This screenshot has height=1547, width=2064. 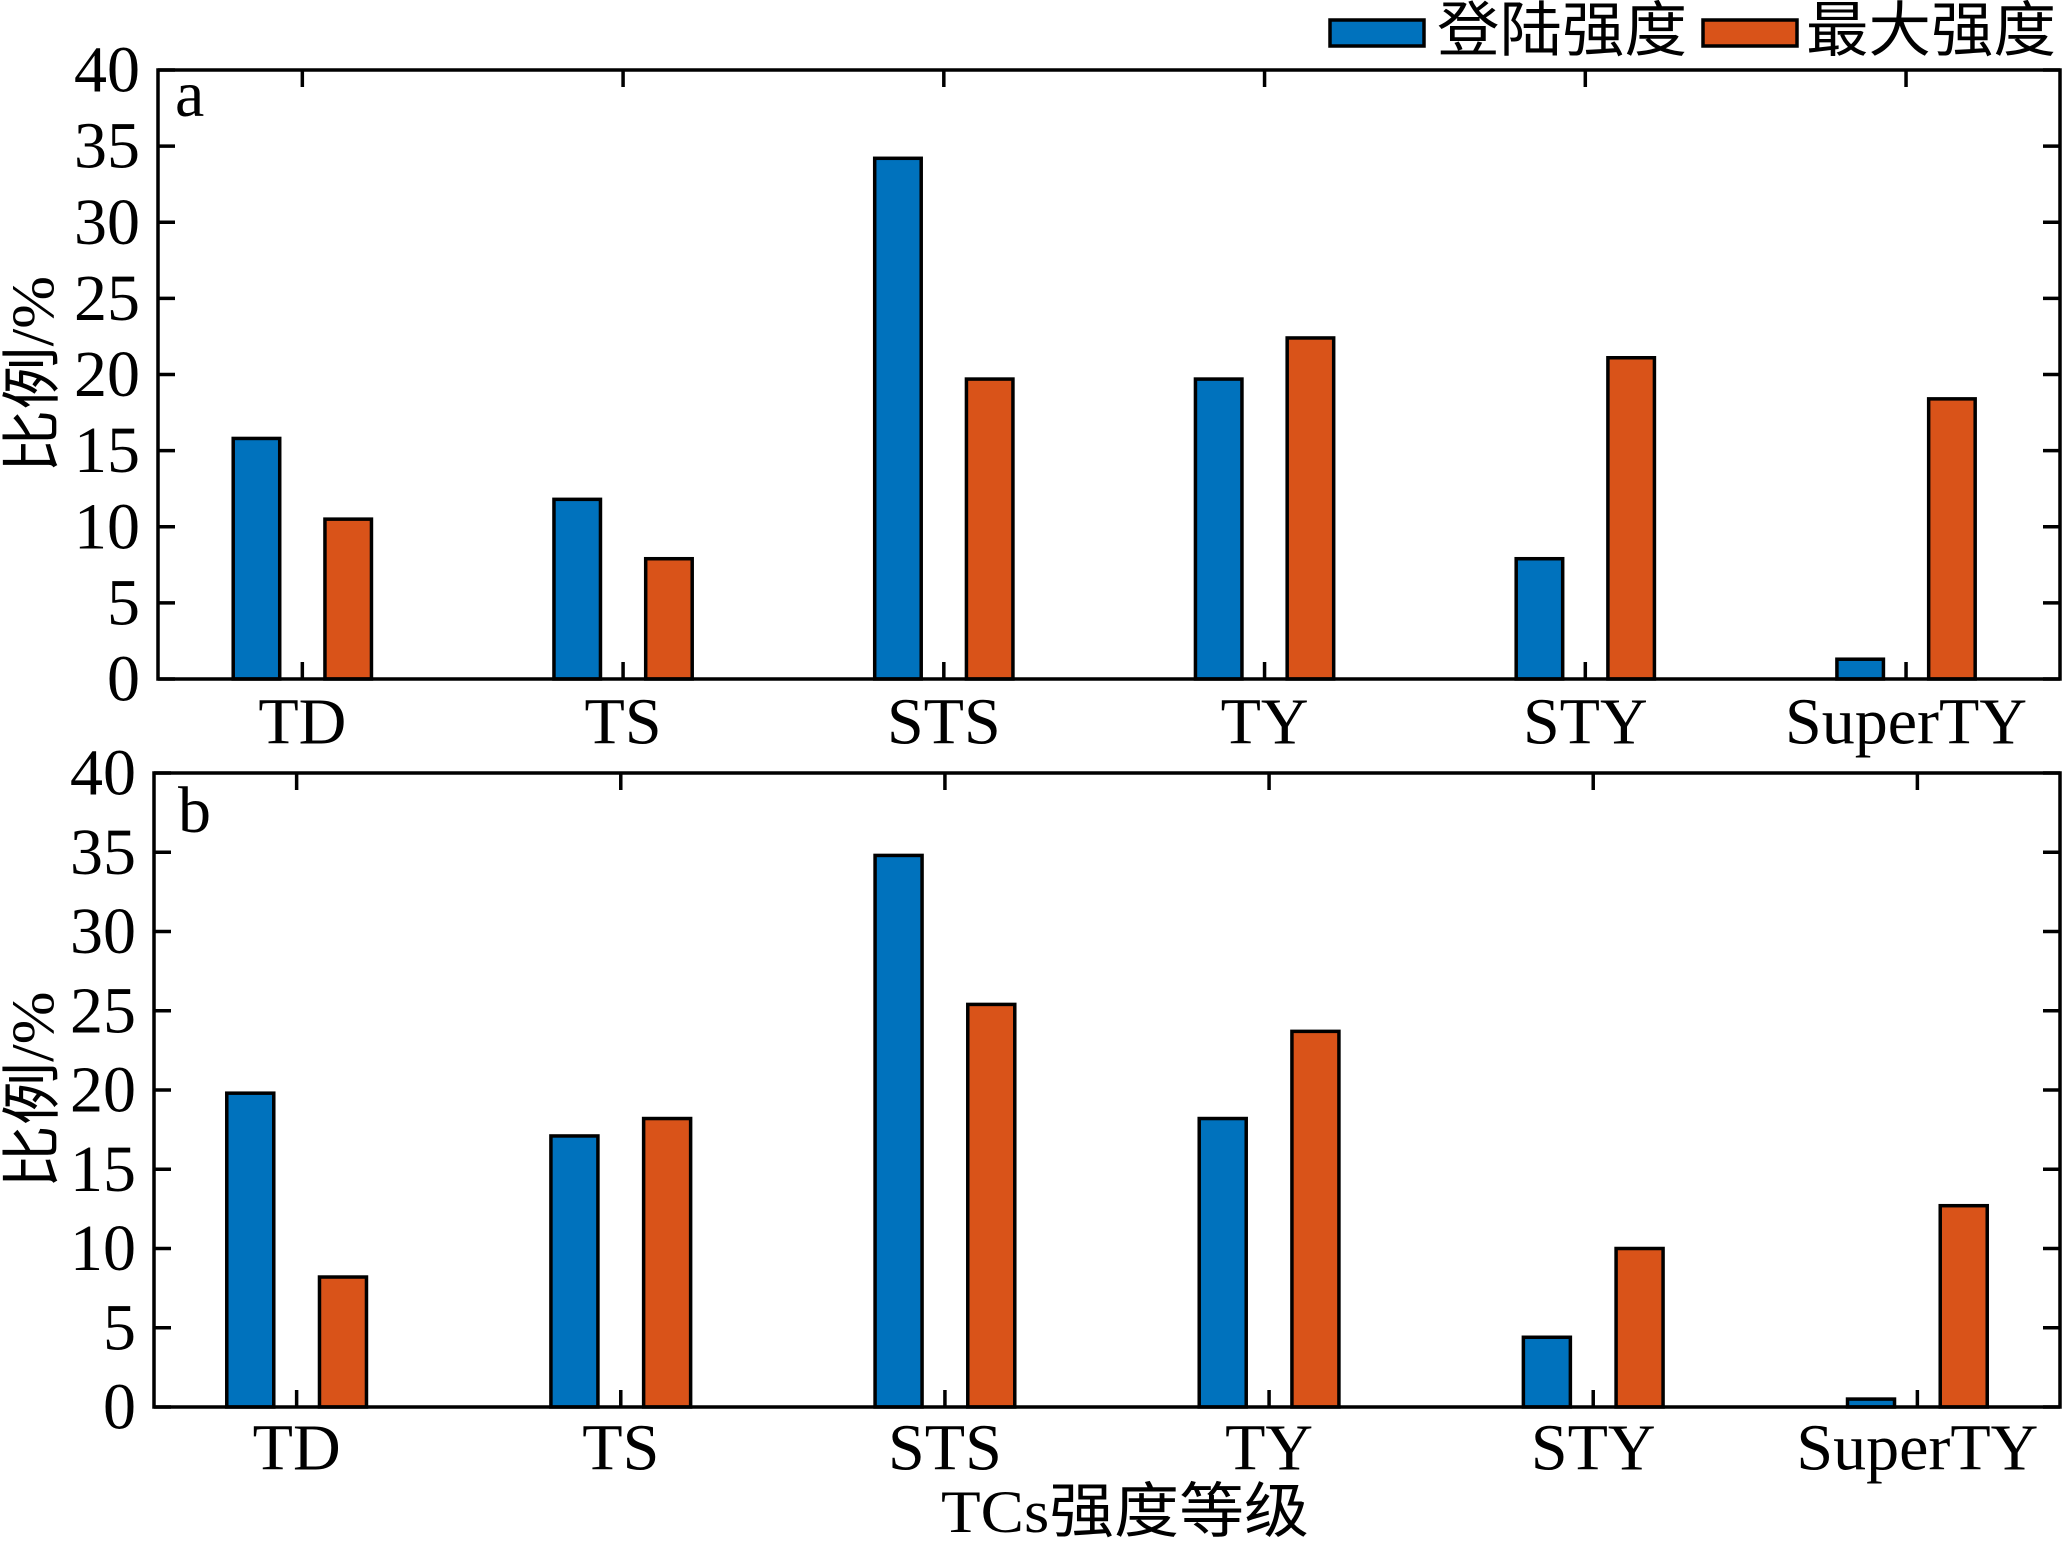 I want to click on panel-label-a: a, so click(x=189, y=94).